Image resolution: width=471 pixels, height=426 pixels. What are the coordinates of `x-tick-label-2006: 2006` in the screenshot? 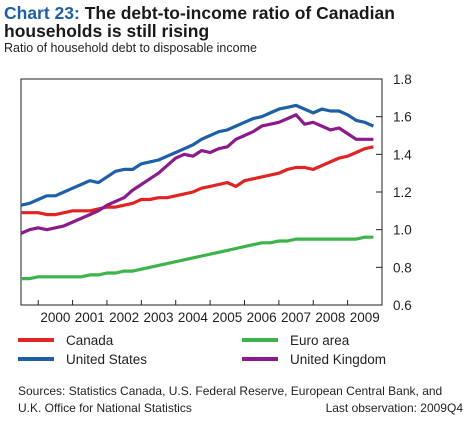 It's located at (262, 317).